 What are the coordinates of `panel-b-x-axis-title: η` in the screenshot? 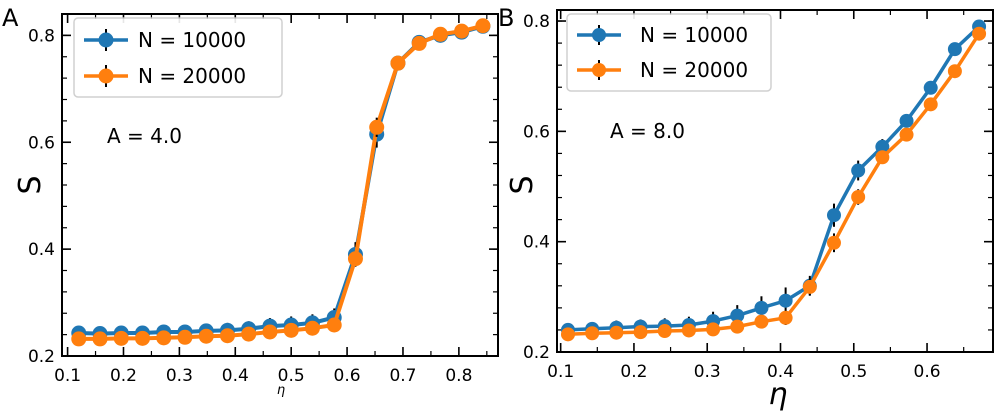 It's located at (777, 394).